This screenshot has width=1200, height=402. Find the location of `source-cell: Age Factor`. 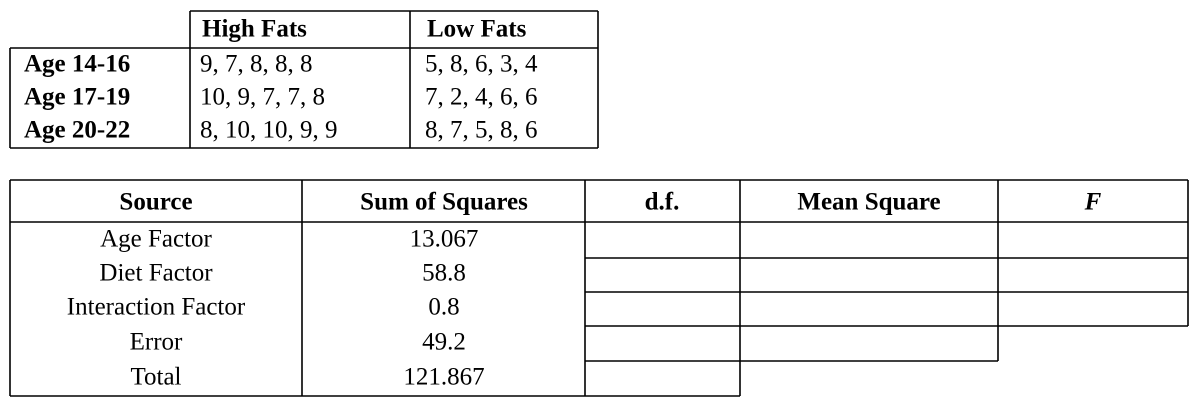

source-cell: Age Factor is located at coordinates (156, 239).